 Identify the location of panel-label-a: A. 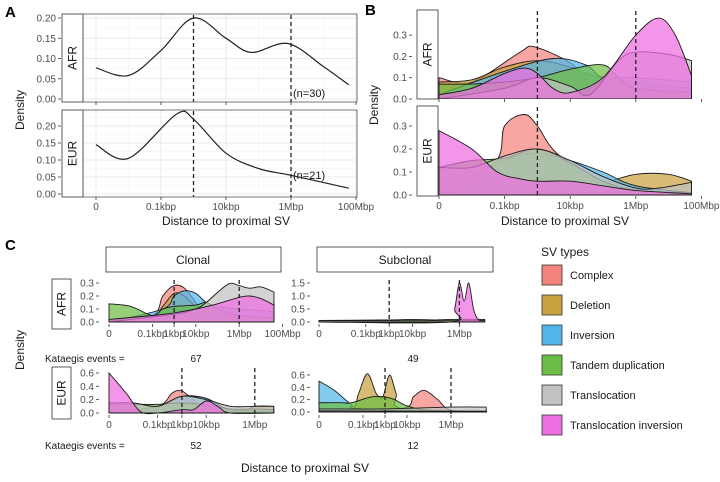
(10, 12).